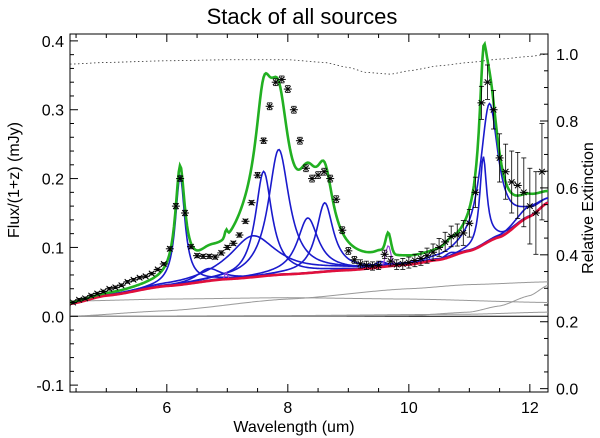 Image resolution: width=600 pixels, height=438 pixels. I want to click on y-tick-label: 0.2, so click(53, 180).